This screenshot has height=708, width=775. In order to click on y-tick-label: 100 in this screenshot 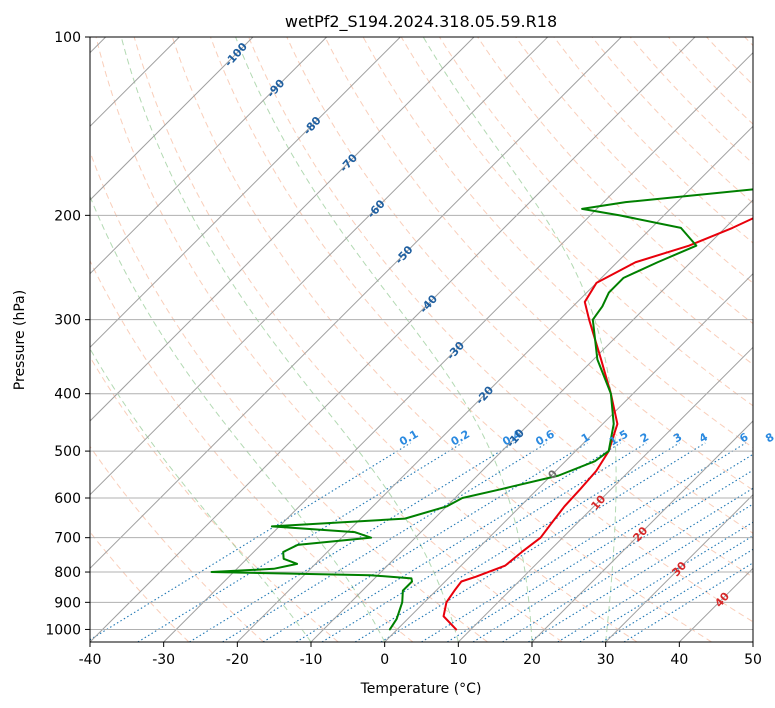, I will do `click(67, 38)`.